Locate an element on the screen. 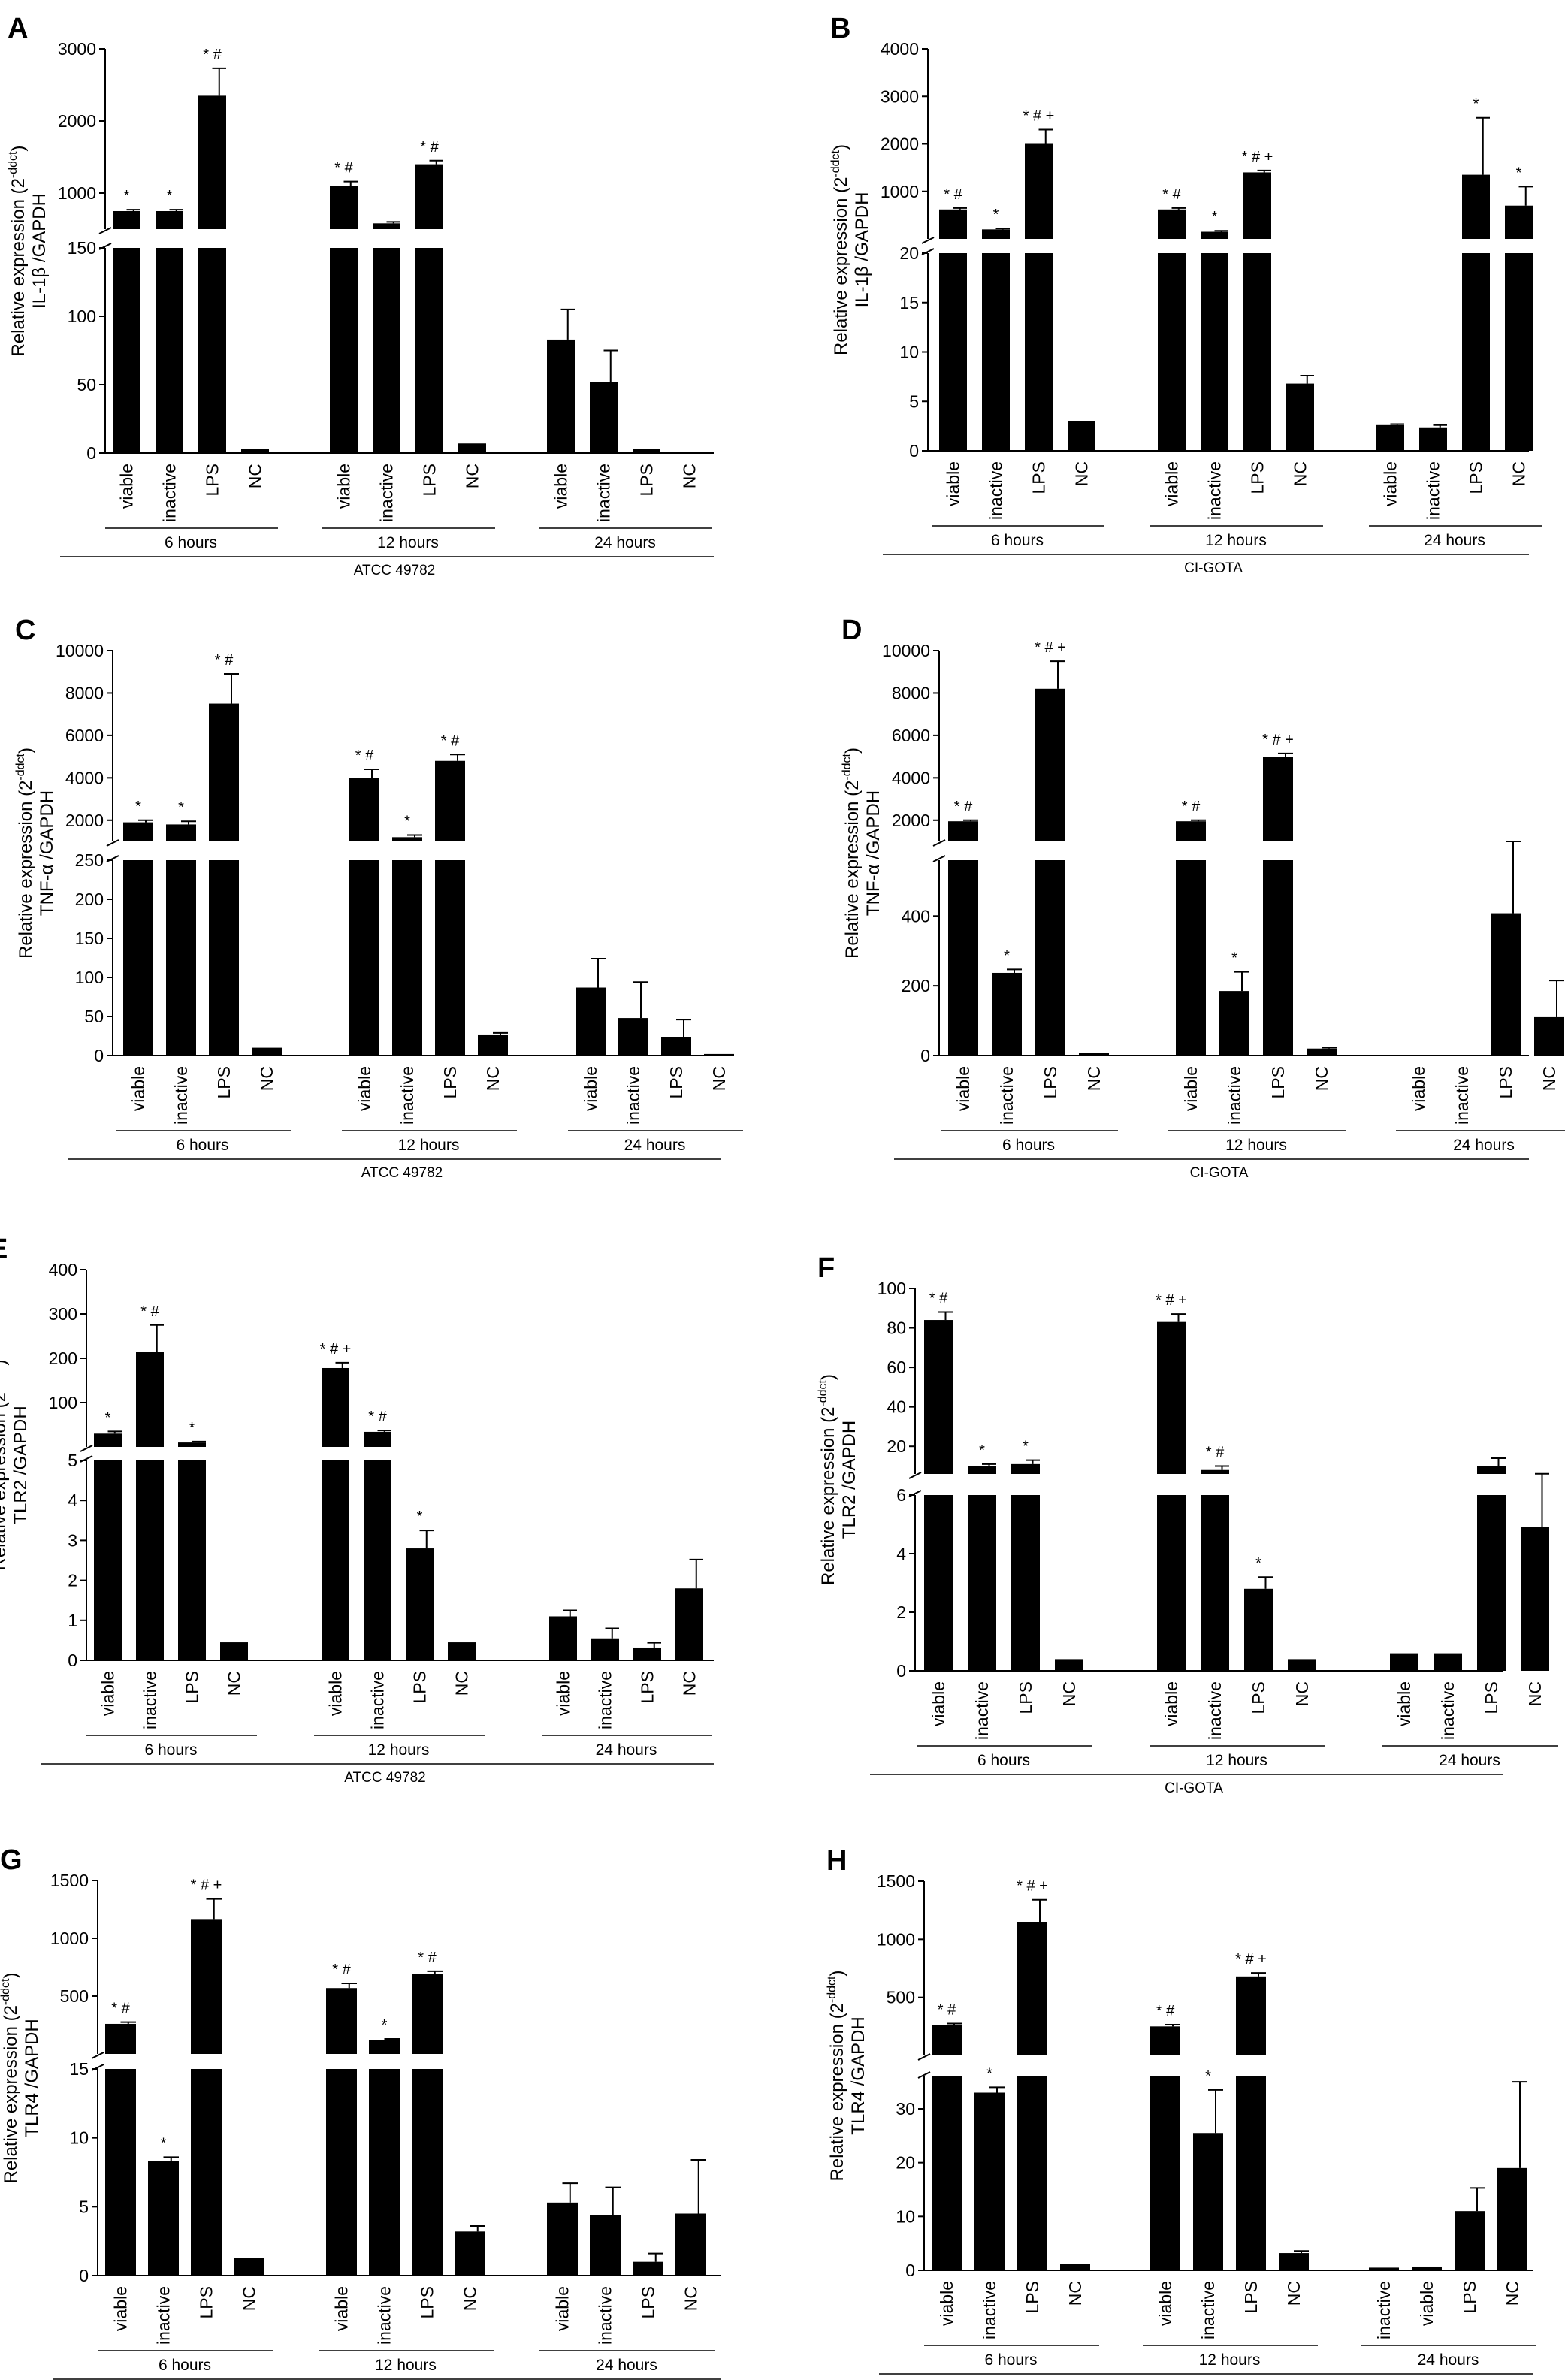 The image size is (1565, 2380). y-tick-label: 60 is located at coordinates (897, 1367).